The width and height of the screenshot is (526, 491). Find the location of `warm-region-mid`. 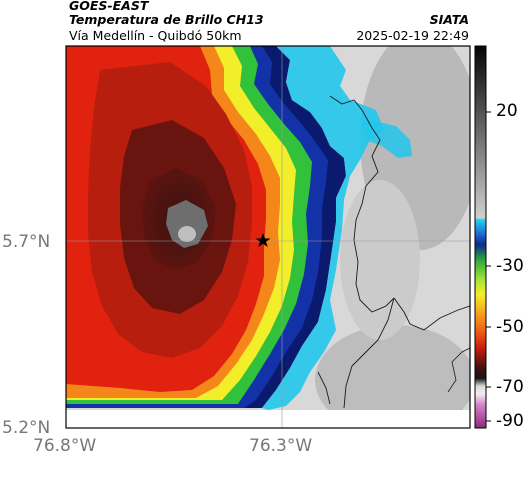

warm-region-mid is located at coordinates (380, 260).